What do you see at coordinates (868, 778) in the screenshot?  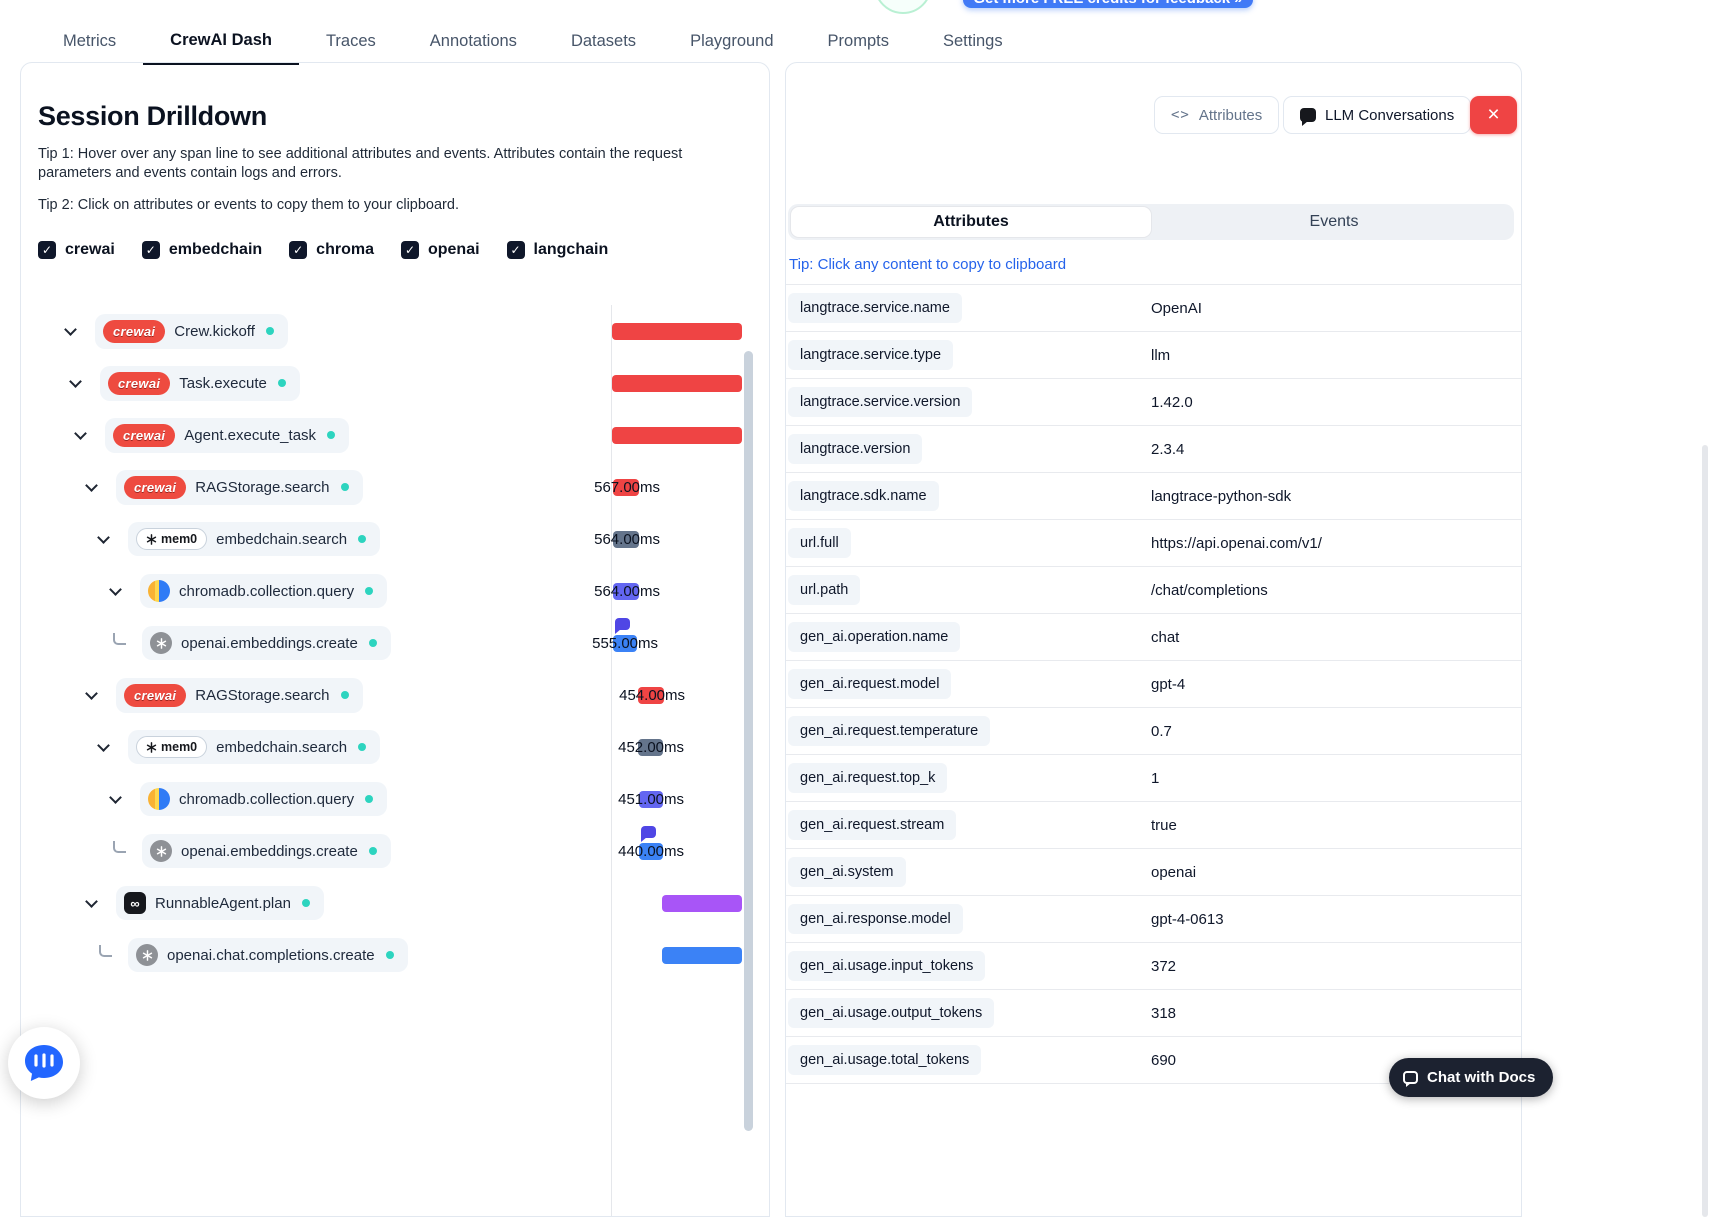 I see `attribute-key: gen_ai.request.top_k` at bounding box center [868, 778].